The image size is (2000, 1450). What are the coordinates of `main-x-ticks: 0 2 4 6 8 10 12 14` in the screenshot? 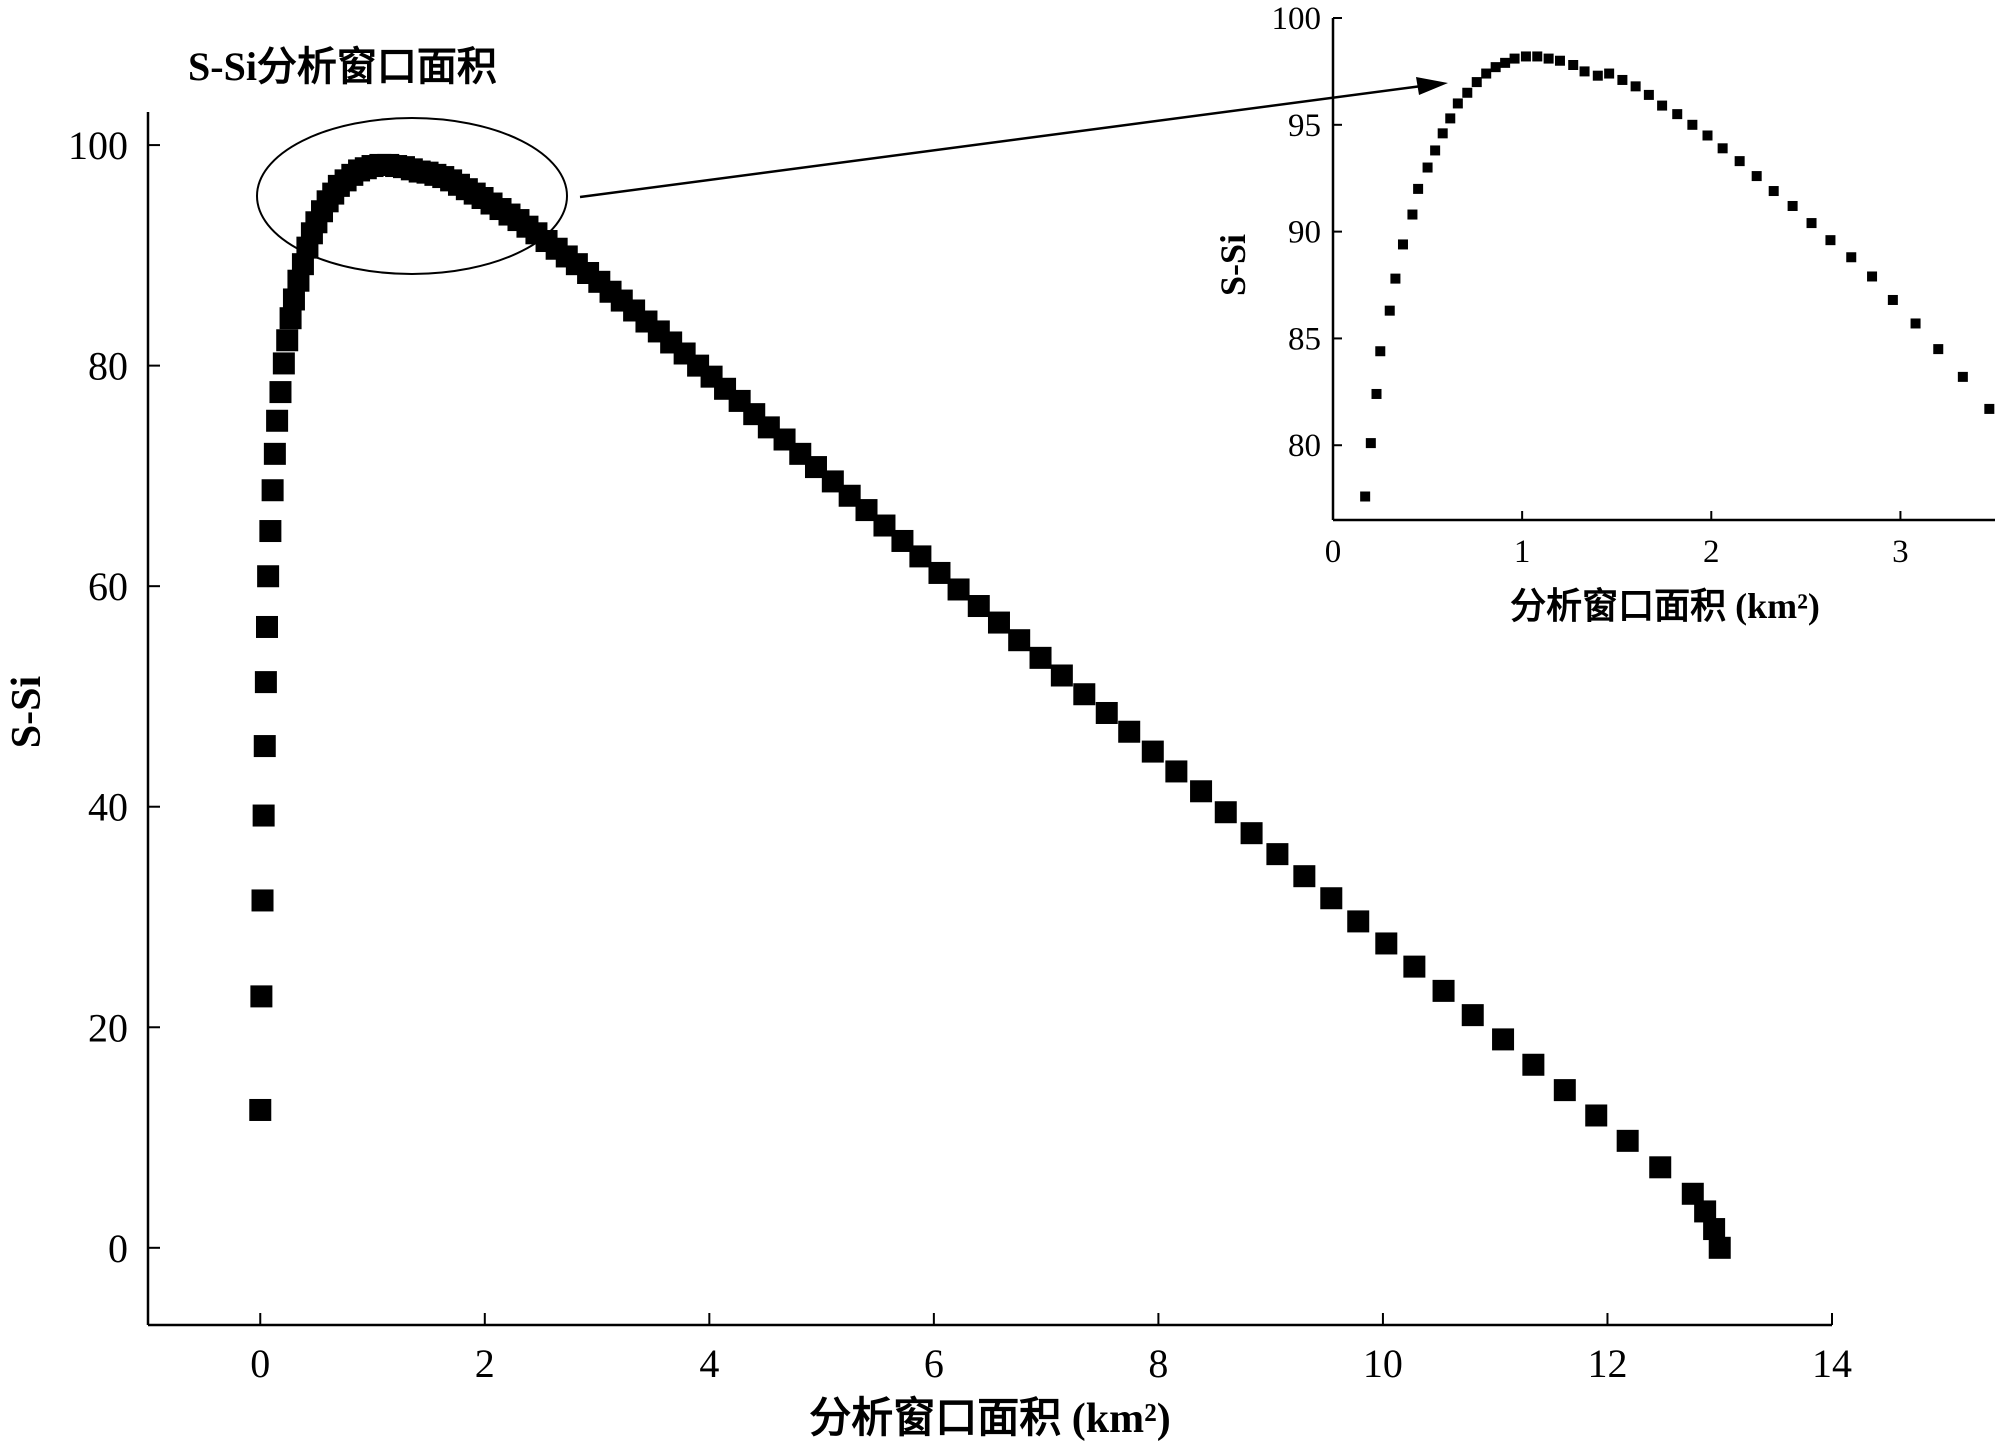 It's located at (1051, 1349).